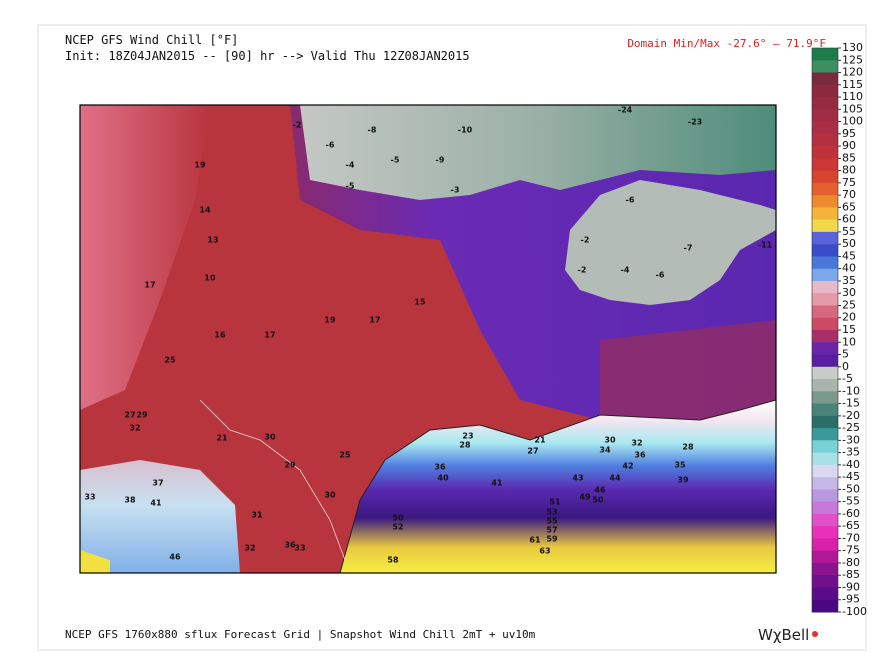 The image size is (896, 669). What do you see at coordinates (852, 59) in the screenshot?
I see `colorbar-label: 125` at bounding box center [852, 59].